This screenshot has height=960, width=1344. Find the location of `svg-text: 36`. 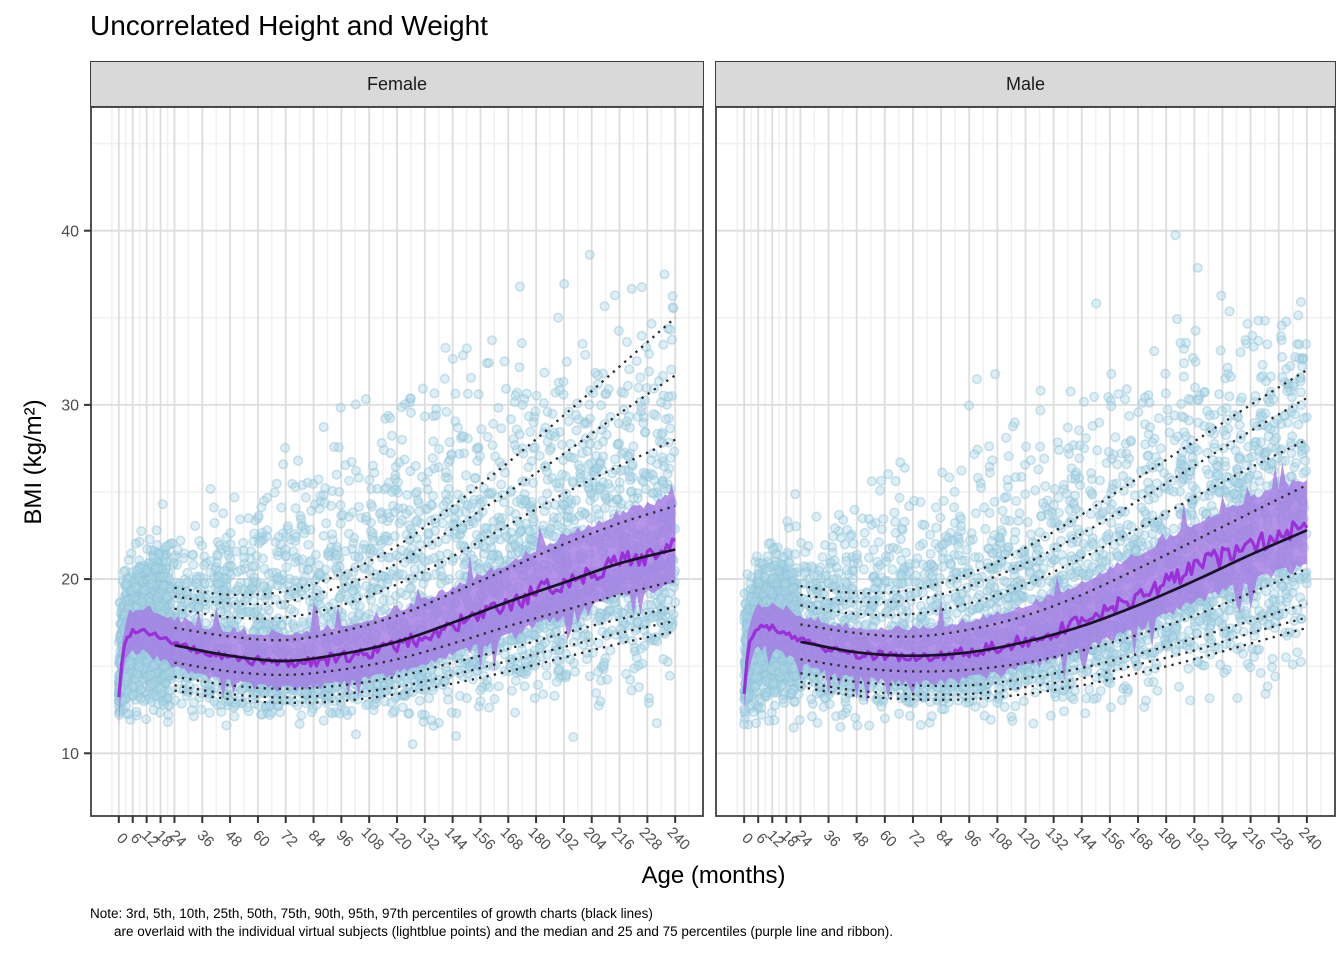

svg-text: 36 is located at coordinates (206, 839).